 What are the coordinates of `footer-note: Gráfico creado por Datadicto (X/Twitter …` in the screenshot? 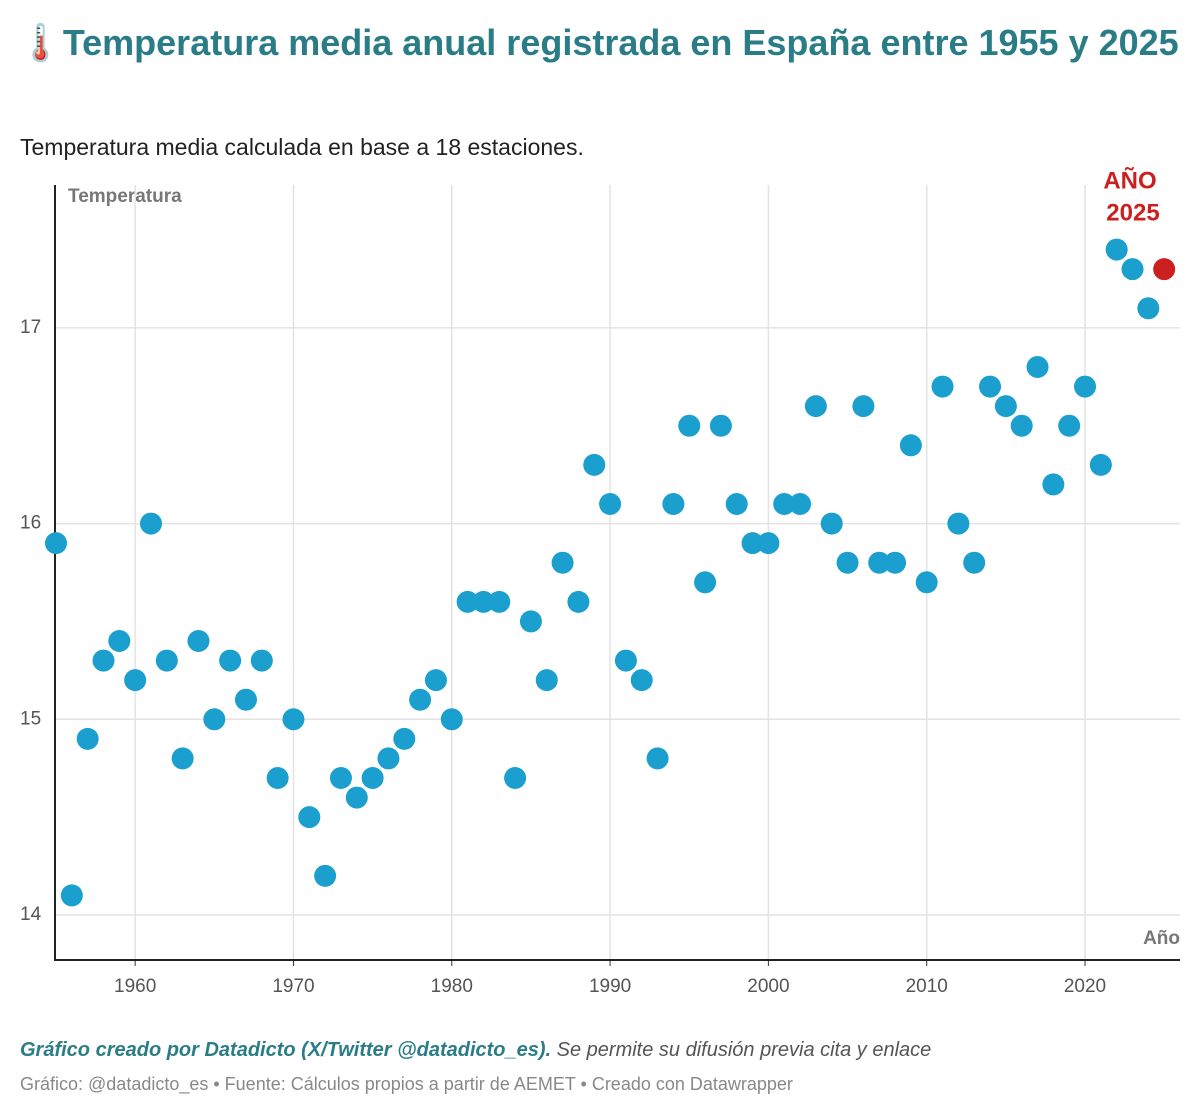 It's located at (475, 1050).